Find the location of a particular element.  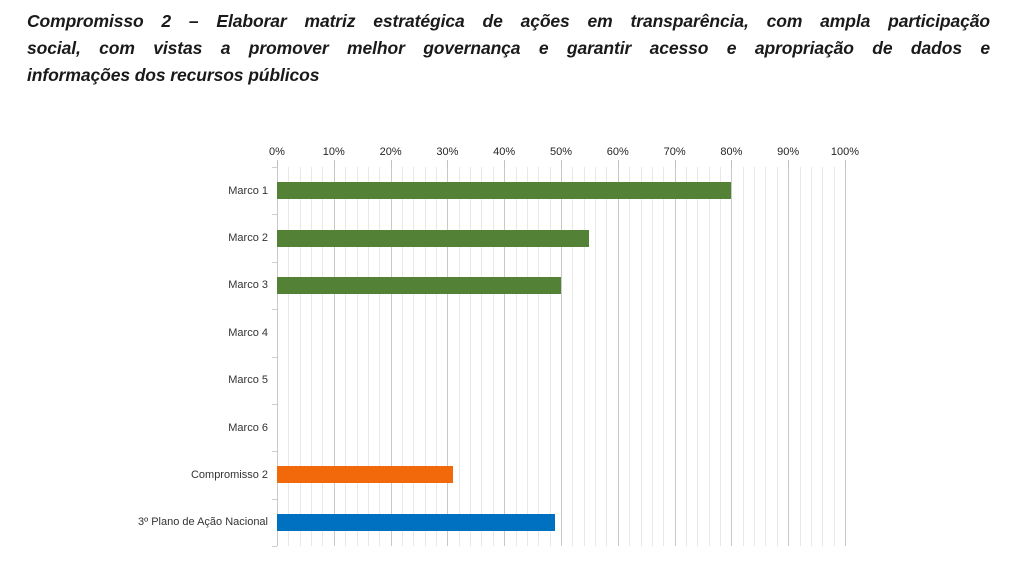

x-axis-tick-label: 50% is located at coordinates (561, 152).